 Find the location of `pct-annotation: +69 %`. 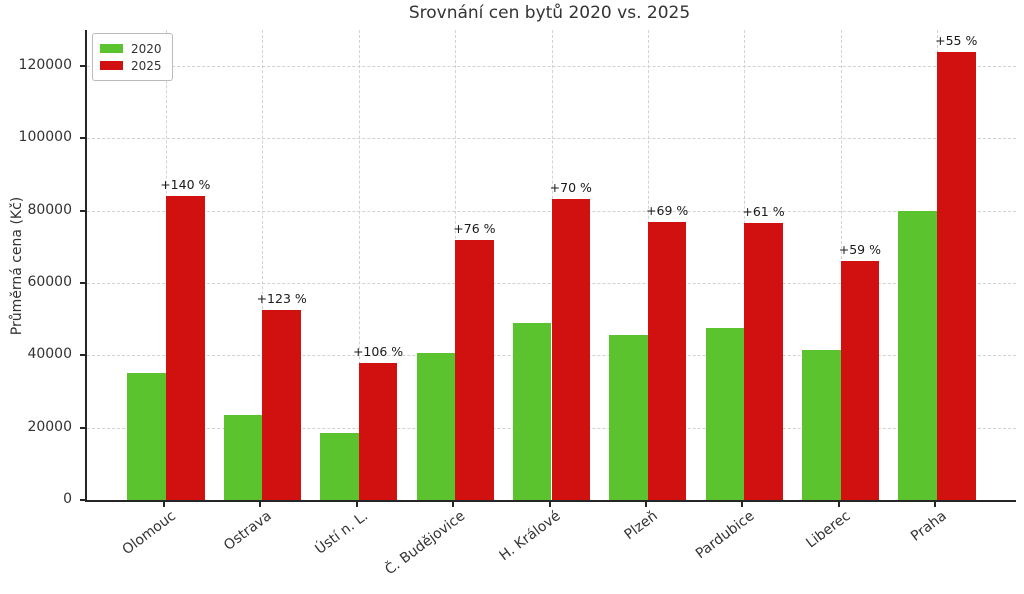

pct-annotation: +69 % is located at coordinates (667, 210).